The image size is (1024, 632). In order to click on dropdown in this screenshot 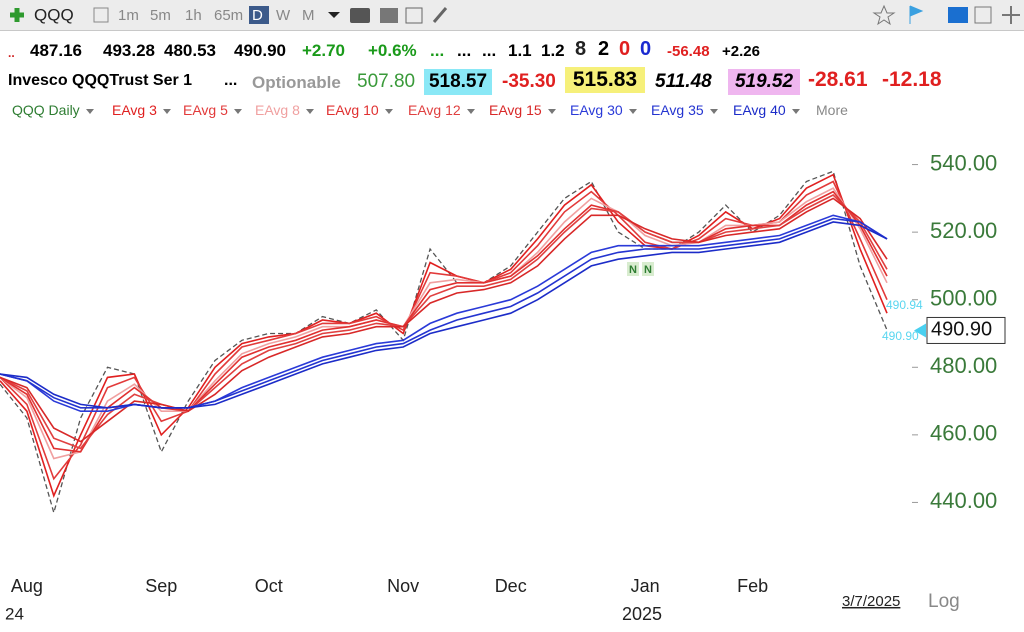, I will do `click(334, 15)`.